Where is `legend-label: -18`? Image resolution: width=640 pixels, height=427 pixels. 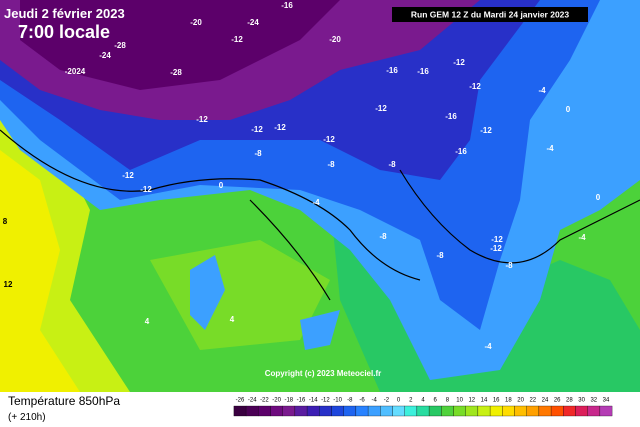 legend-label: -18 is located at coordinates (288, 401).